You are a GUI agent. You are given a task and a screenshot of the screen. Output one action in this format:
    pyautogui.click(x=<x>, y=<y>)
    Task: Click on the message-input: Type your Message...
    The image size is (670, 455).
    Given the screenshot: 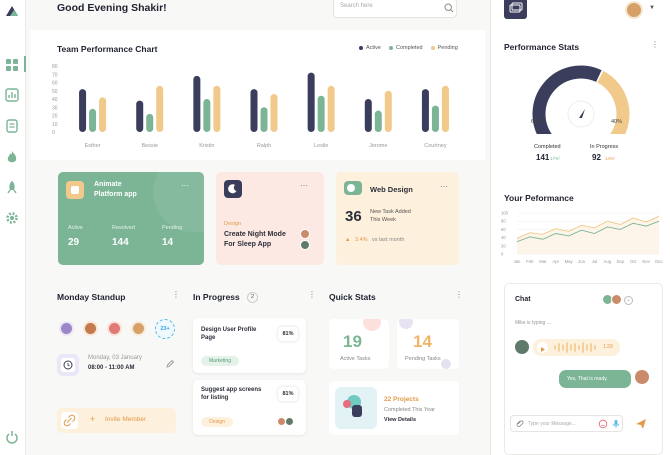 What is the action you would take?
    pyautogui.click(x=552, y=424)
    